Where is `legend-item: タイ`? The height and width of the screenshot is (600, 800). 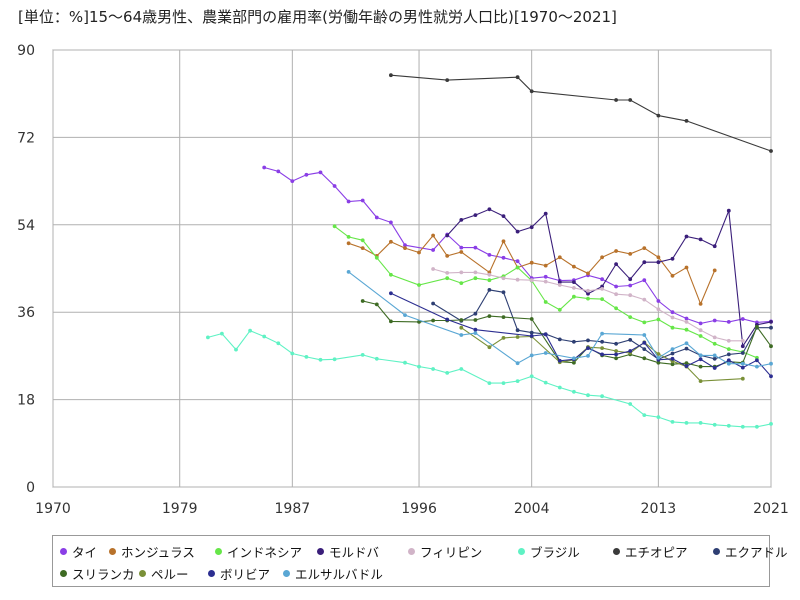 legend-item: タイ is located at coordinates (78, 551).